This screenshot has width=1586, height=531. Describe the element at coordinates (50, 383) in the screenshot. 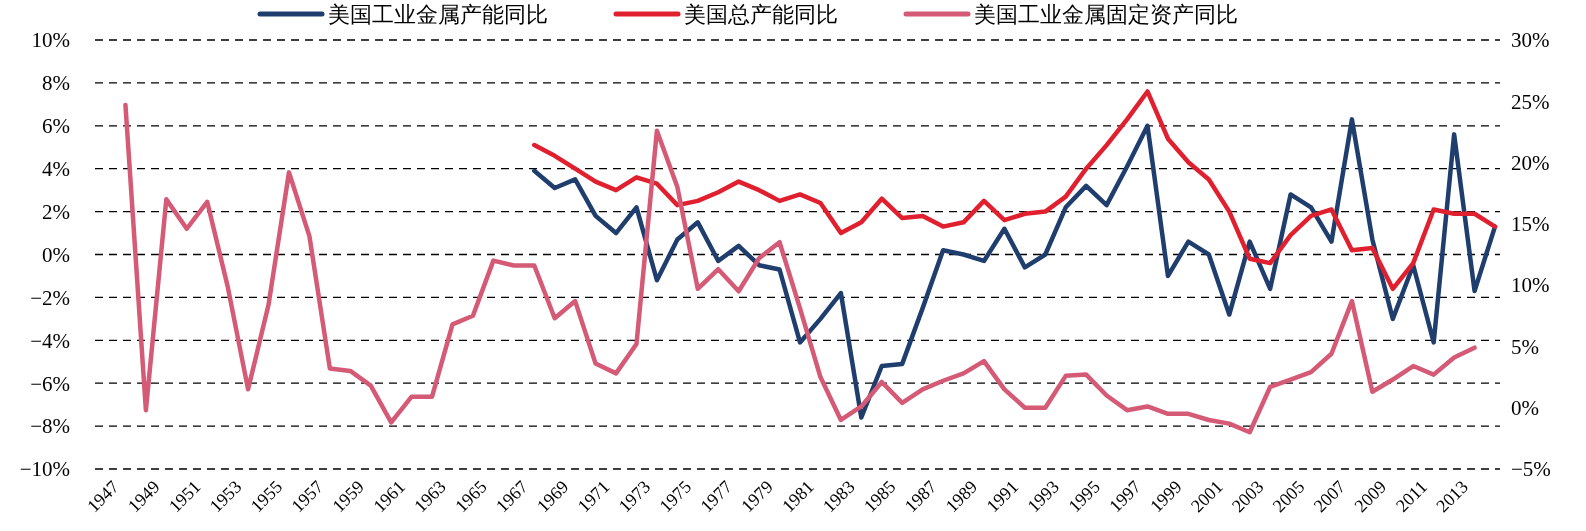

I see `y-tick-label: −6%` at that location.